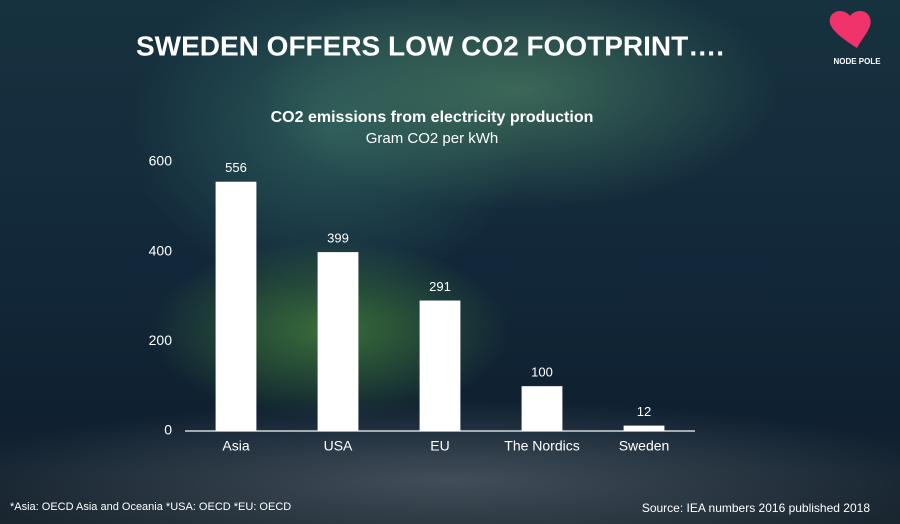 This screenshot has width=900, height=524. I want to click on value-label: 399, so click(338, 238).